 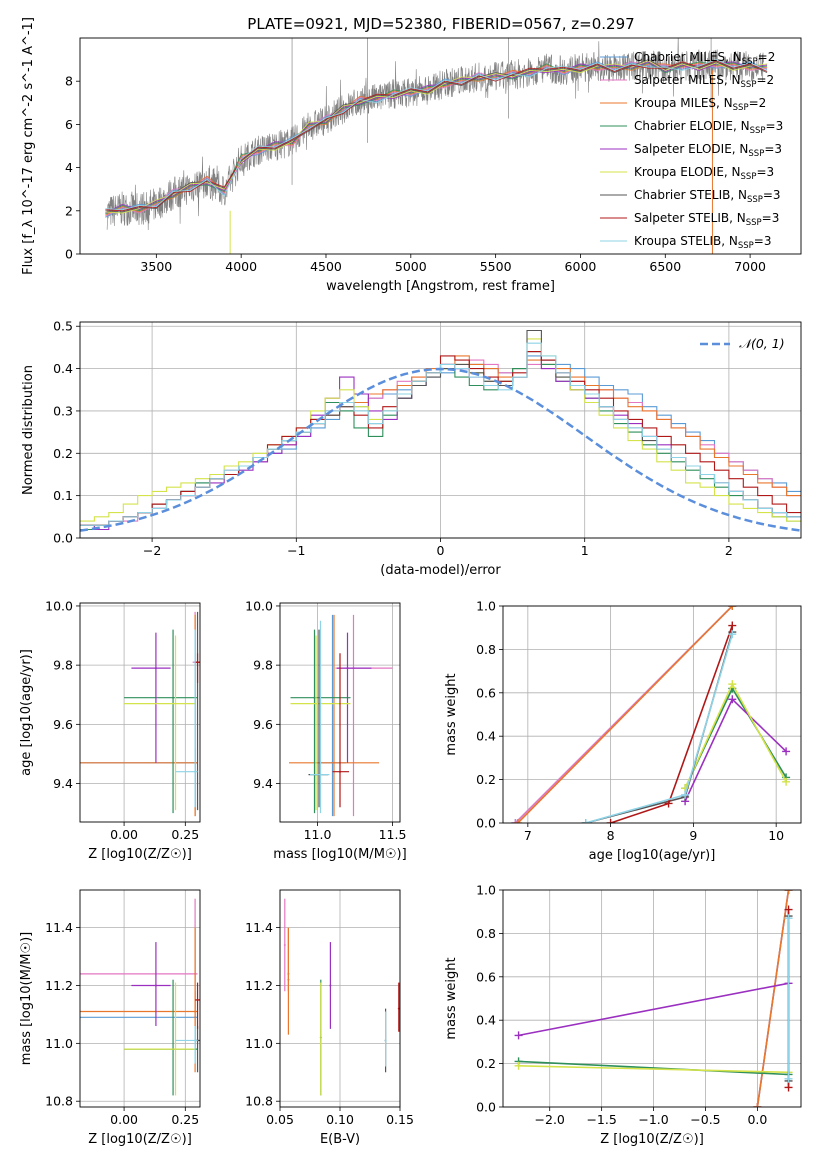 What do you see at coordinates (665, 266) in the screenshot?
I see `x-tick-label: 6500` at bounding box center [665, 266].